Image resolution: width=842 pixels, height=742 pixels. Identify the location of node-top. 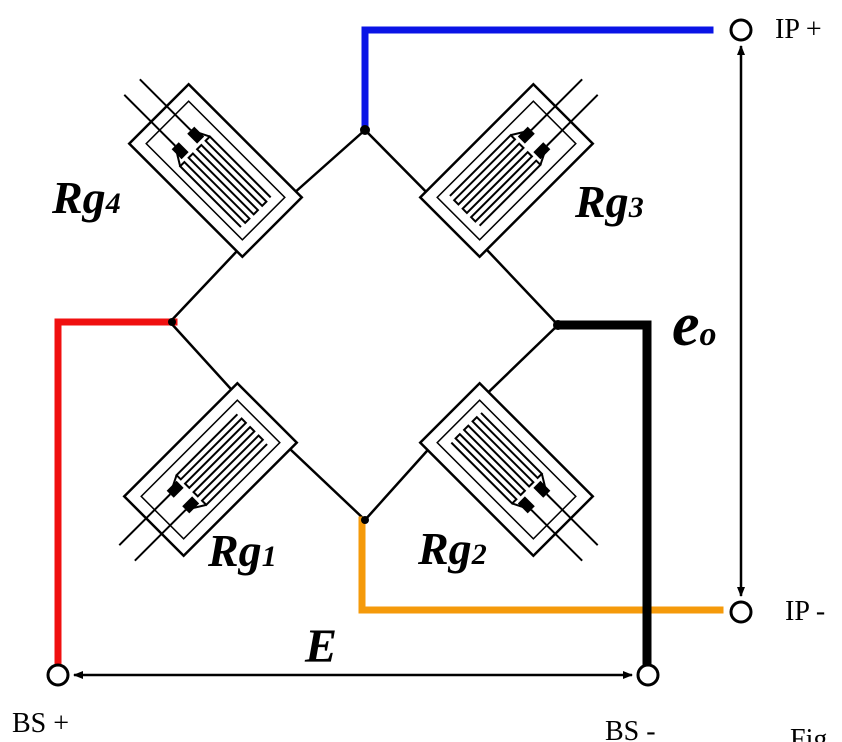
(365, 130).